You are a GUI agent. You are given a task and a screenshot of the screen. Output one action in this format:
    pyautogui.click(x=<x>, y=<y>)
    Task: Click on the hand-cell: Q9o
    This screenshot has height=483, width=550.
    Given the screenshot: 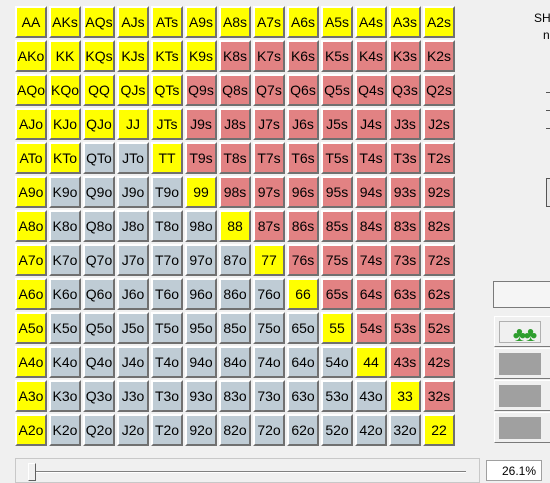 What is the action you would take?
    pyautogui.click(x=99, y=192)
    